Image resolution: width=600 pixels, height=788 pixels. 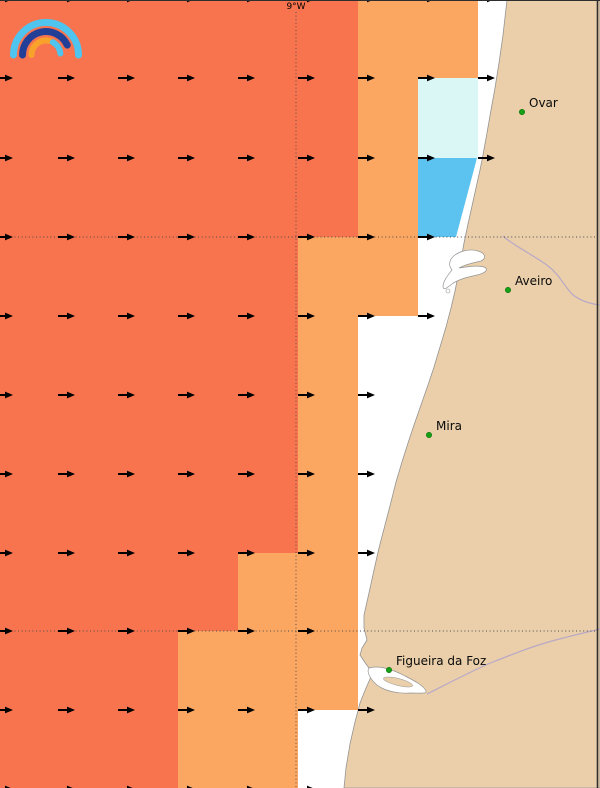 I want to click on logo-outer-arc, so click(x=46, y=39).